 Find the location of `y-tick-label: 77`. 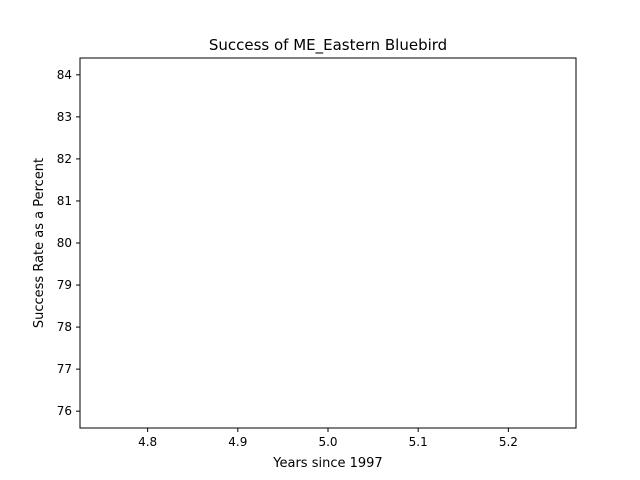

y-tick-label: 77 is located at coordinates (64, 369).